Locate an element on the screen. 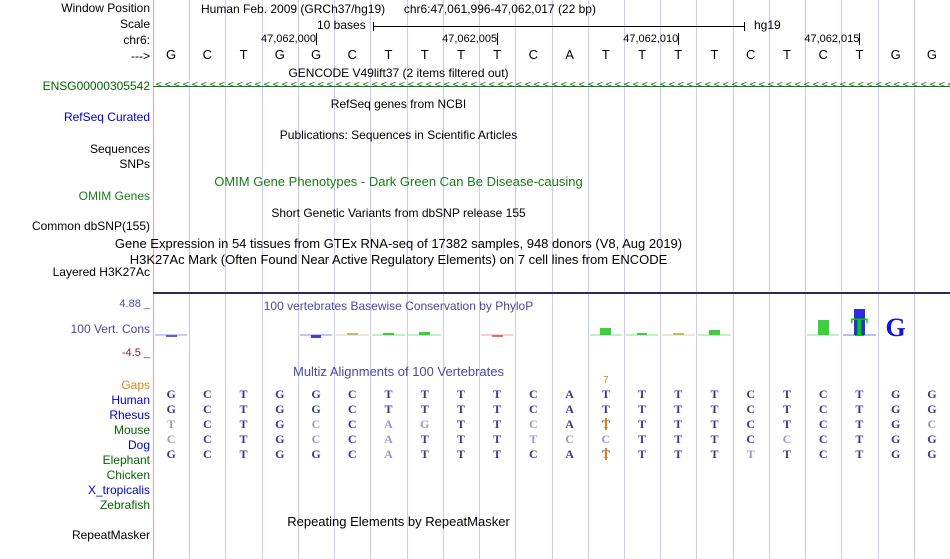 Image resolution: width=950 pixels, height=559 pixels. label-gencode-gene: ENSG00000305542 is located at coordinates (96, 86).